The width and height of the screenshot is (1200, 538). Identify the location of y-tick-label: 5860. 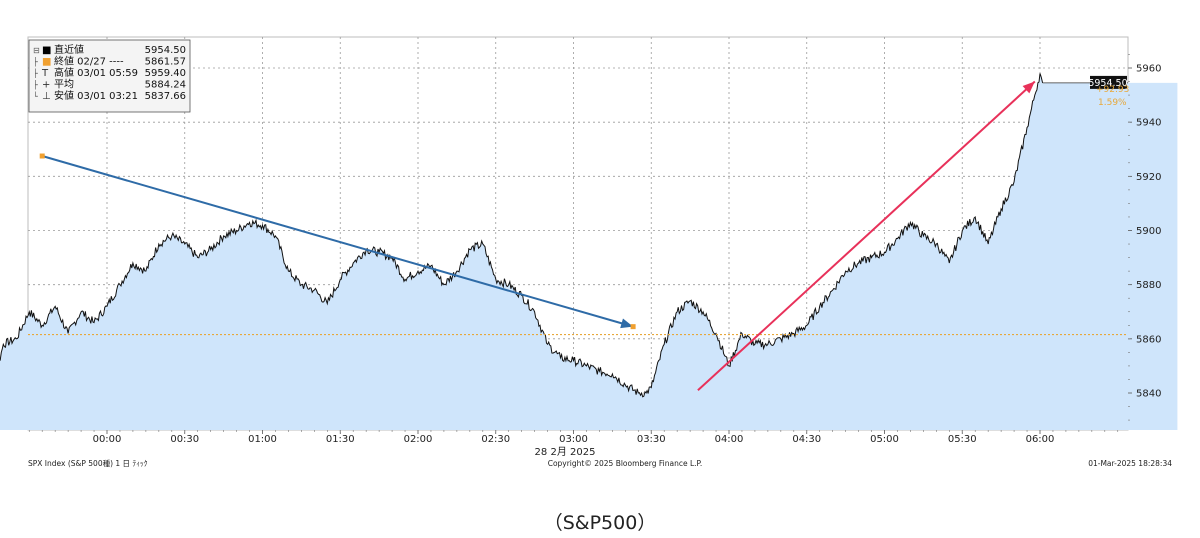
(1148, 339).